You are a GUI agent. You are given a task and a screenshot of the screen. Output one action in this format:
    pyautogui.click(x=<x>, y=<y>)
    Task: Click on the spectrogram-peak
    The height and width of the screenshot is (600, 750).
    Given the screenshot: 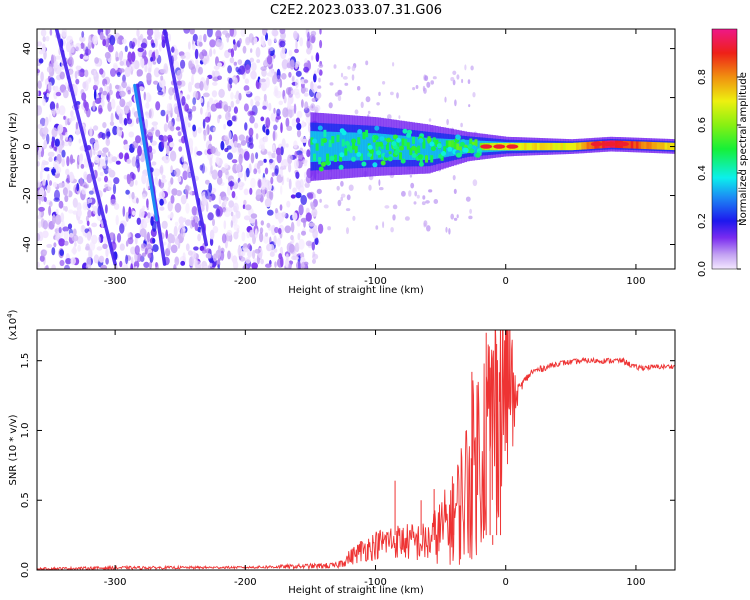 What is the action you would take?
    pyautogui.click(x=596, y=144)
    